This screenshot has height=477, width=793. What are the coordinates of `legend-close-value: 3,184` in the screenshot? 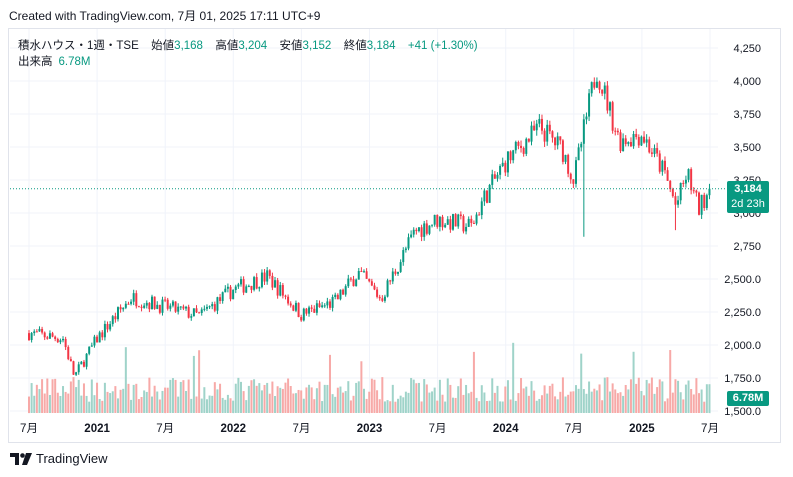 It's located at (381, 46).